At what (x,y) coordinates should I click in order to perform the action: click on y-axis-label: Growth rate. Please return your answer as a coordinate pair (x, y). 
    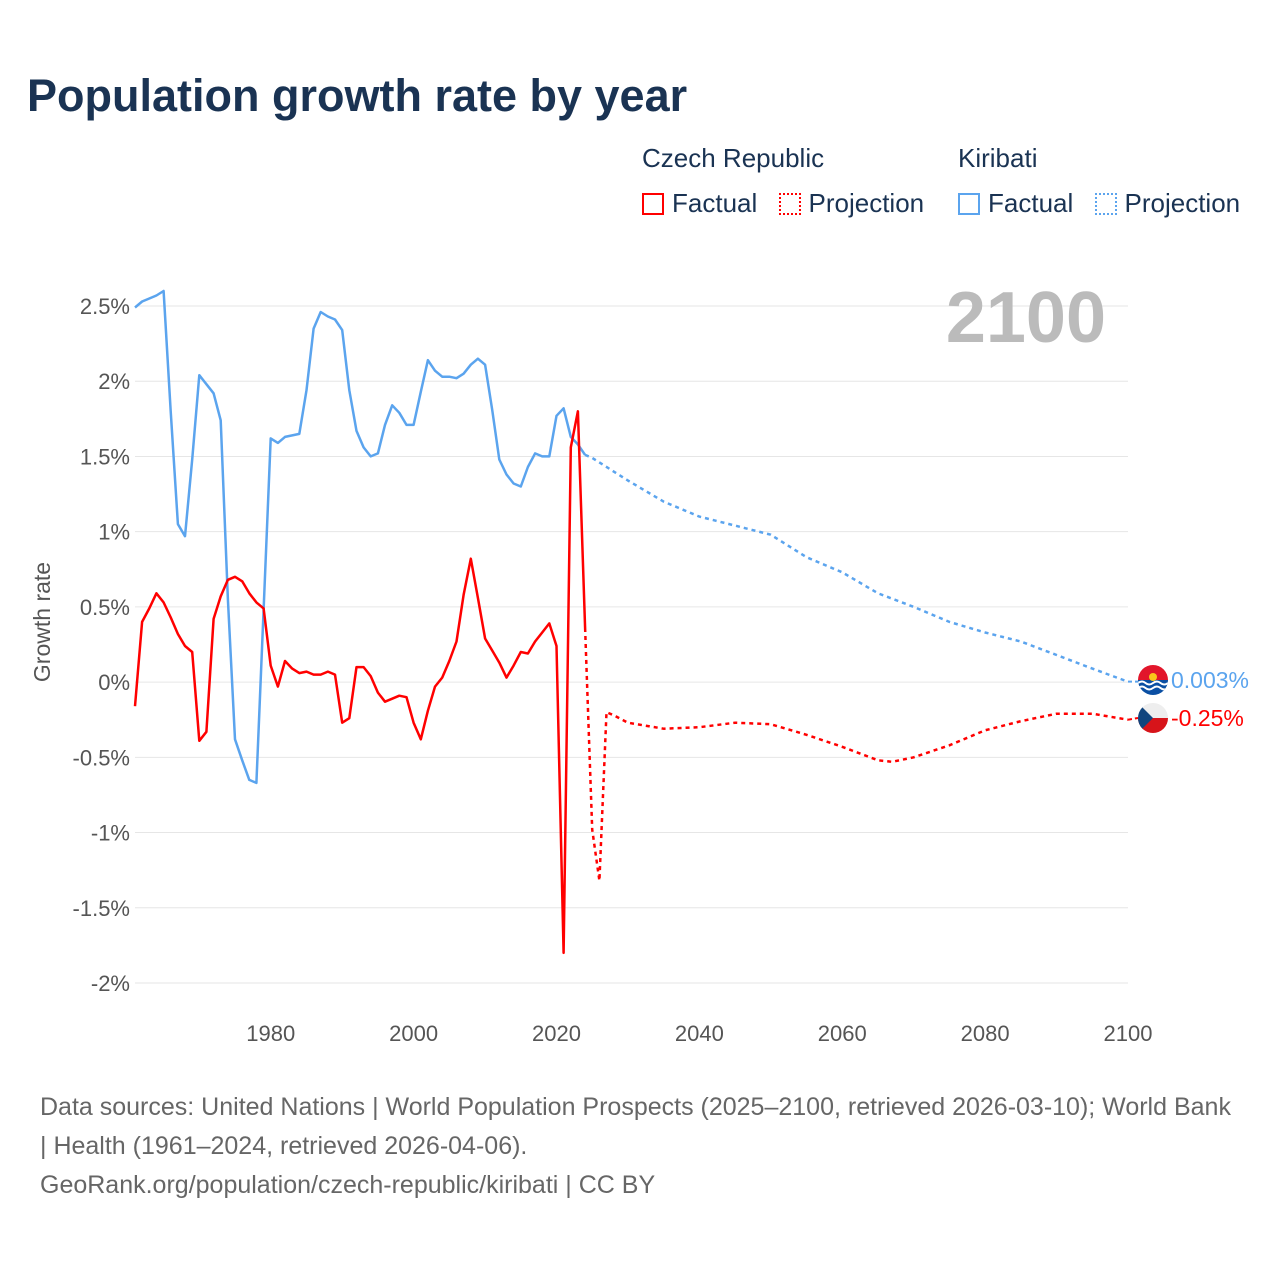
    Looking at the image, I should click on (42, 622).